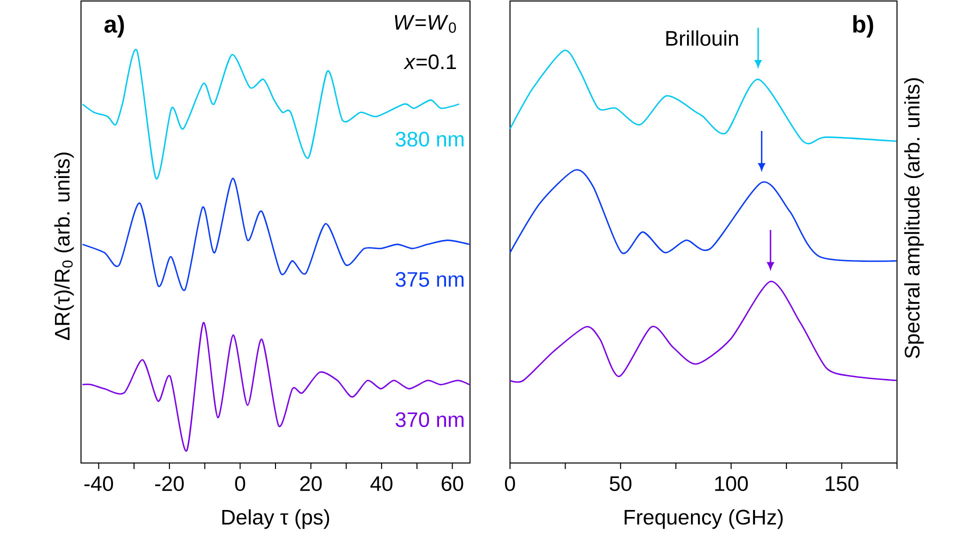  Describe the element at coordinates (276, 519) in the screenshot. I see `x-axis-title: Delay τ (ps)` at that location.